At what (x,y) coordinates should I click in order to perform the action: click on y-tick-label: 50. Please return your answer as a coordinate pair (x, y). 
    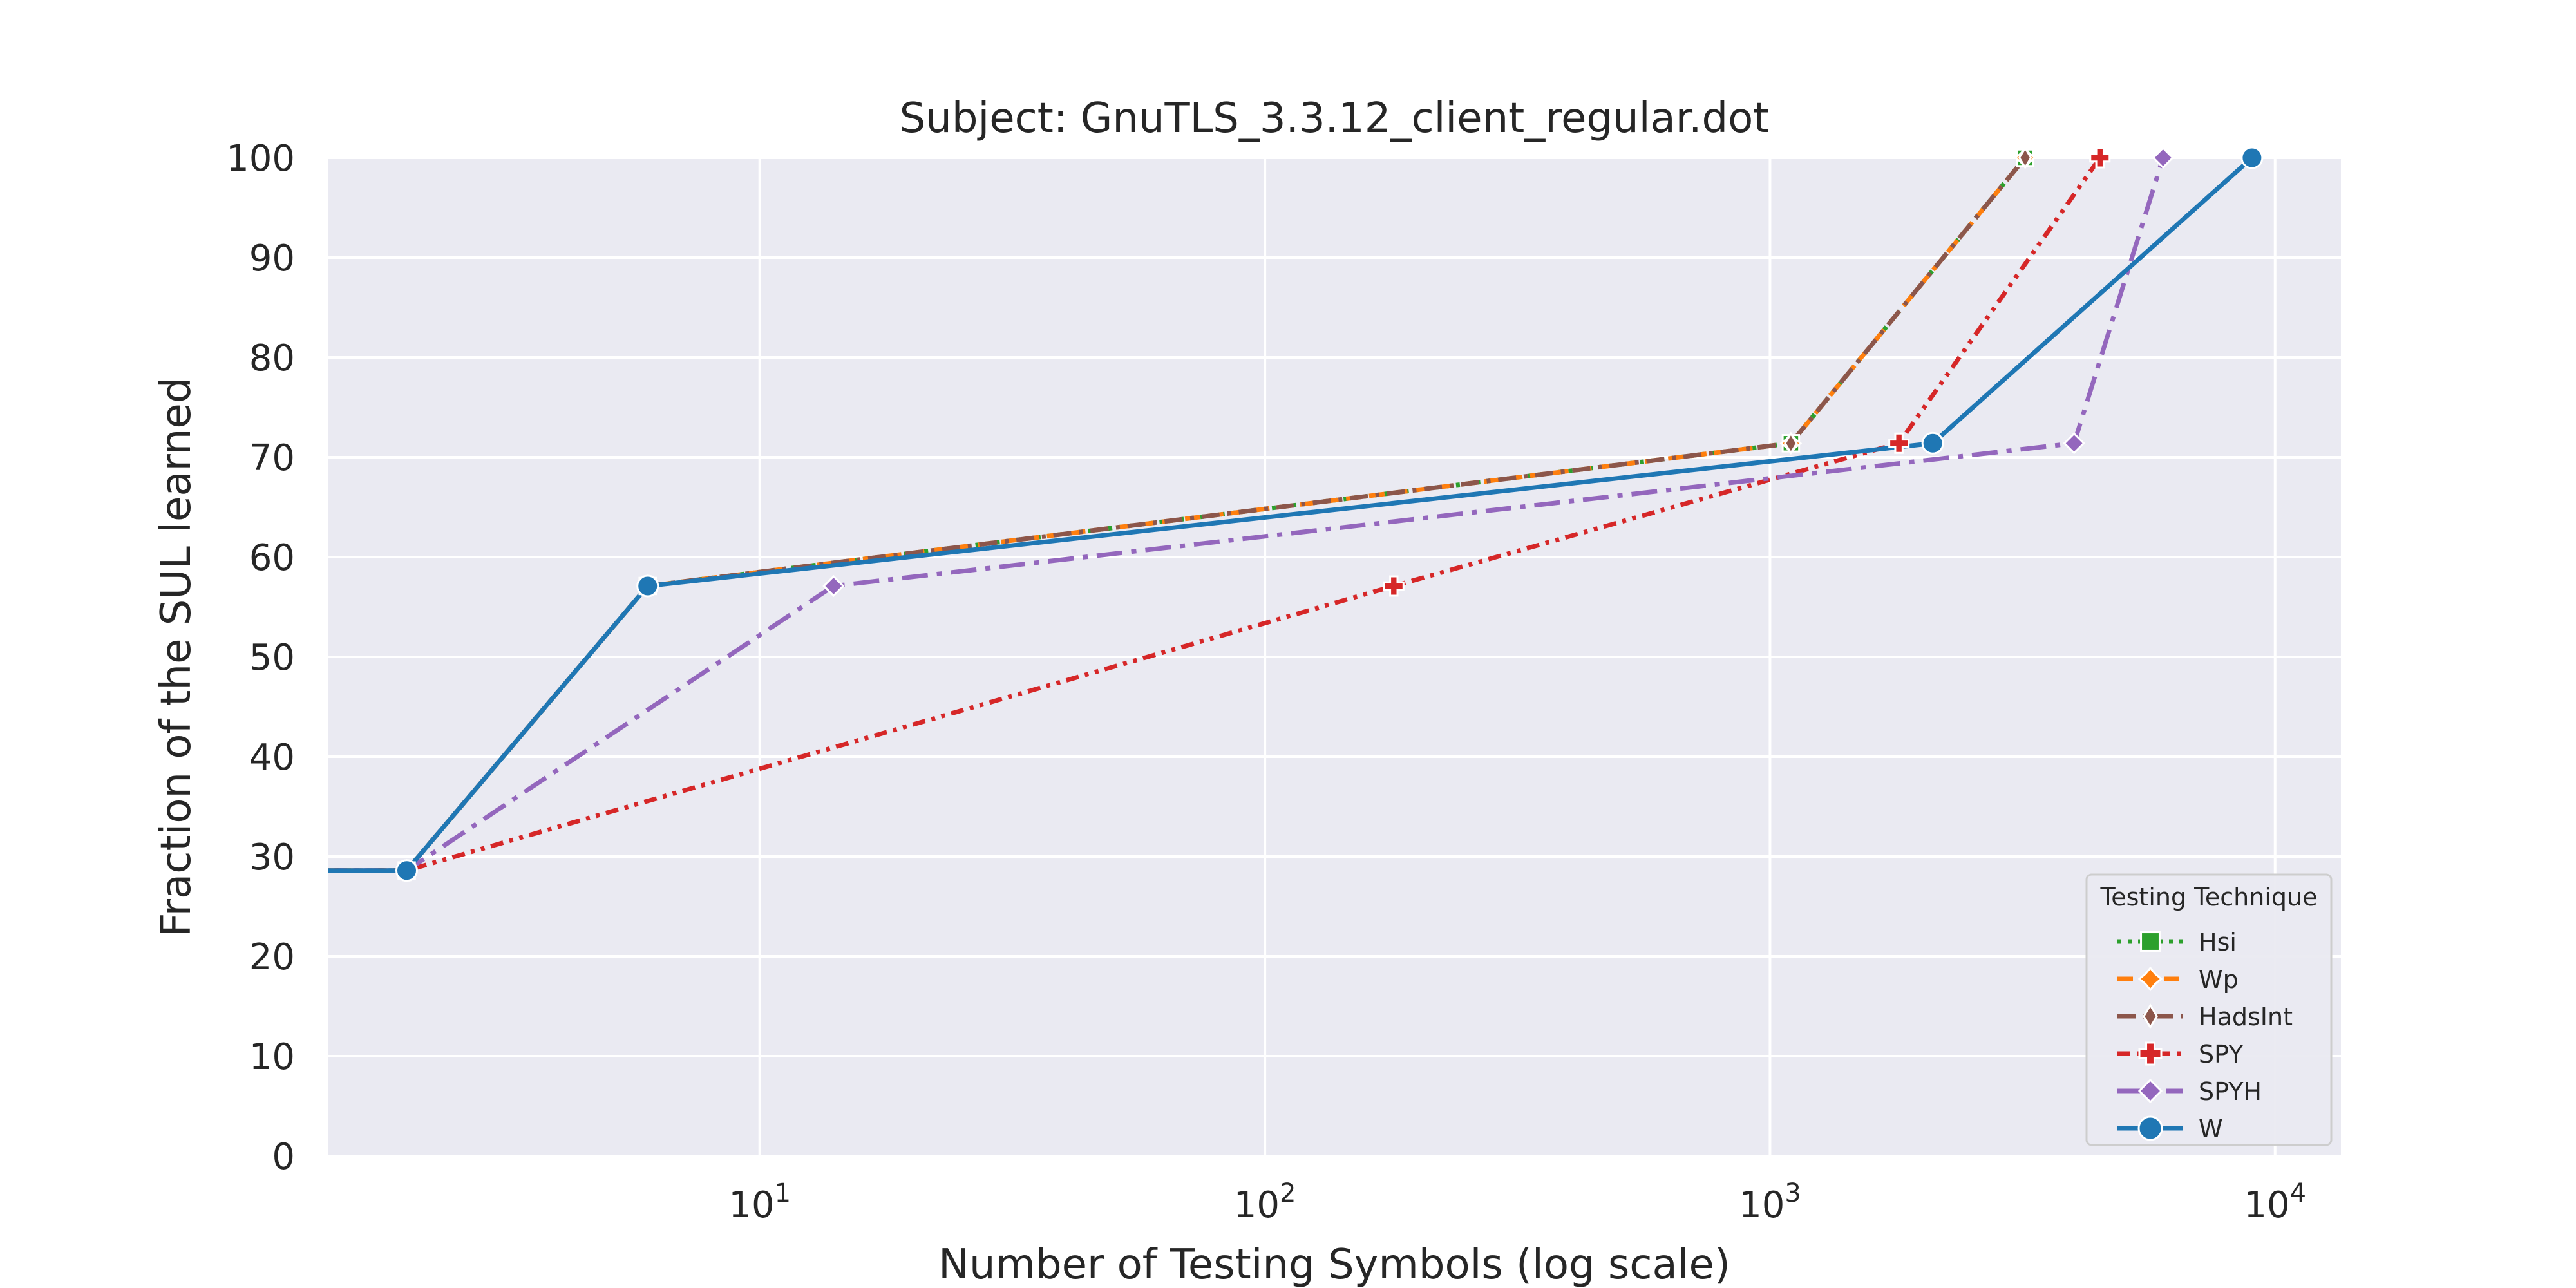
    Looking at the image, I should click on (272, 658).